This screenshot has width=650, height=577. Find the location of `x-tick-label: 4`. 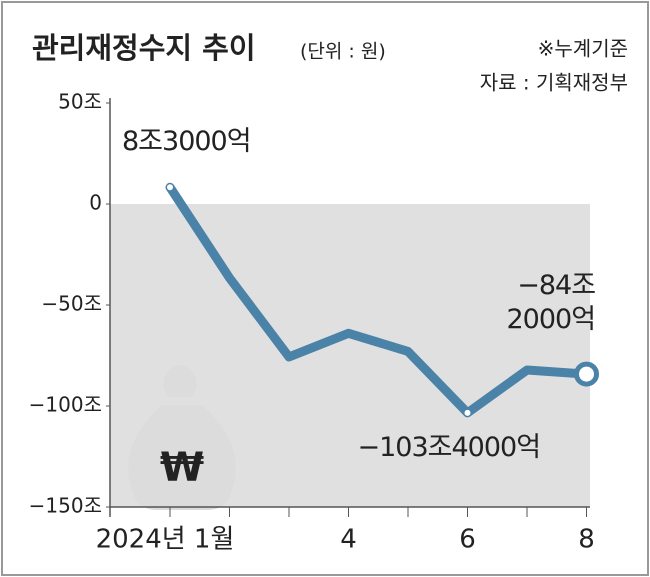

x-tick-label: 4 is located at coordinates (348, 540).